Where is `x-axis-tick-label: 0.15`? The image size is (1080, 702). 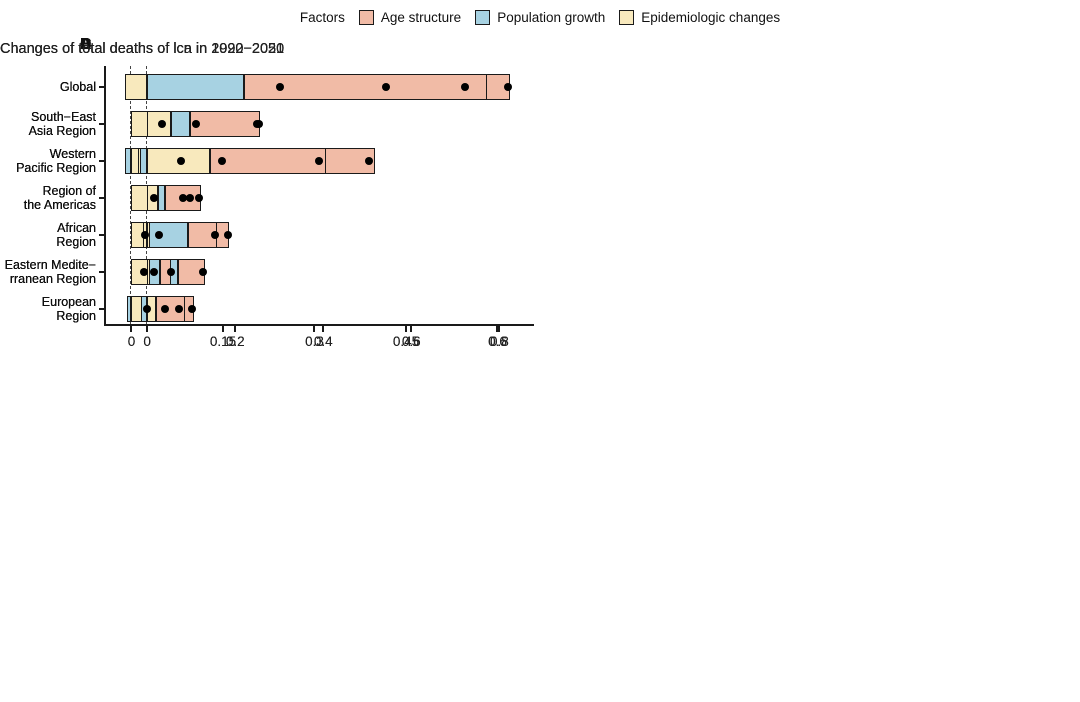 x-axis-tick-label: 0.15 is located at coordinates (223, 341).